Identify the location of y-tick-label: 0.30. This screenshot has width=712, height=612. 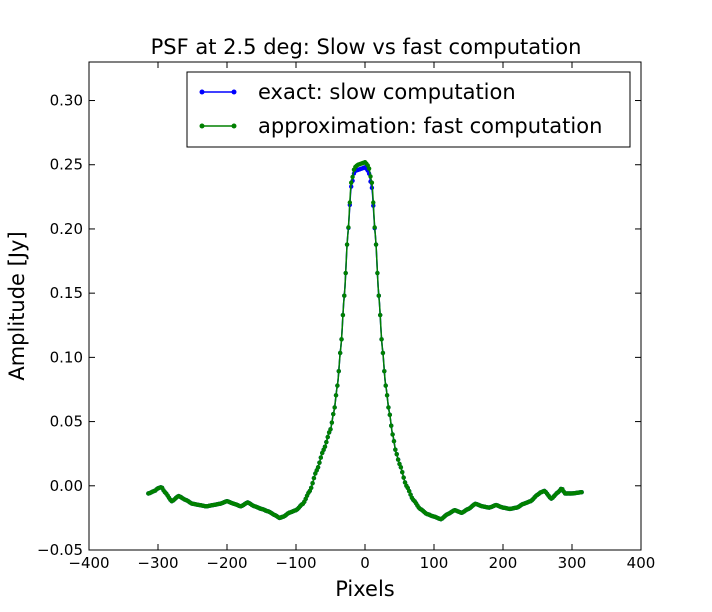
(66, 101).